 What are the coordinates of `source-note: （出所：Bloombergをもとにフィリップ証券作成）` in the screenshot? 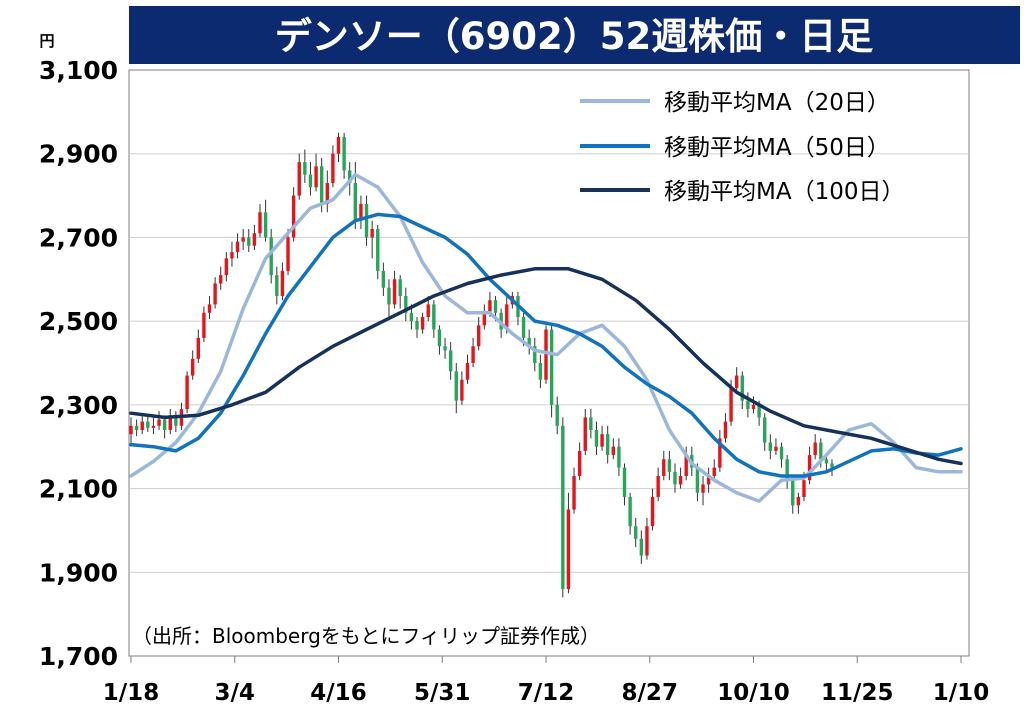 It's located at (366, 636).